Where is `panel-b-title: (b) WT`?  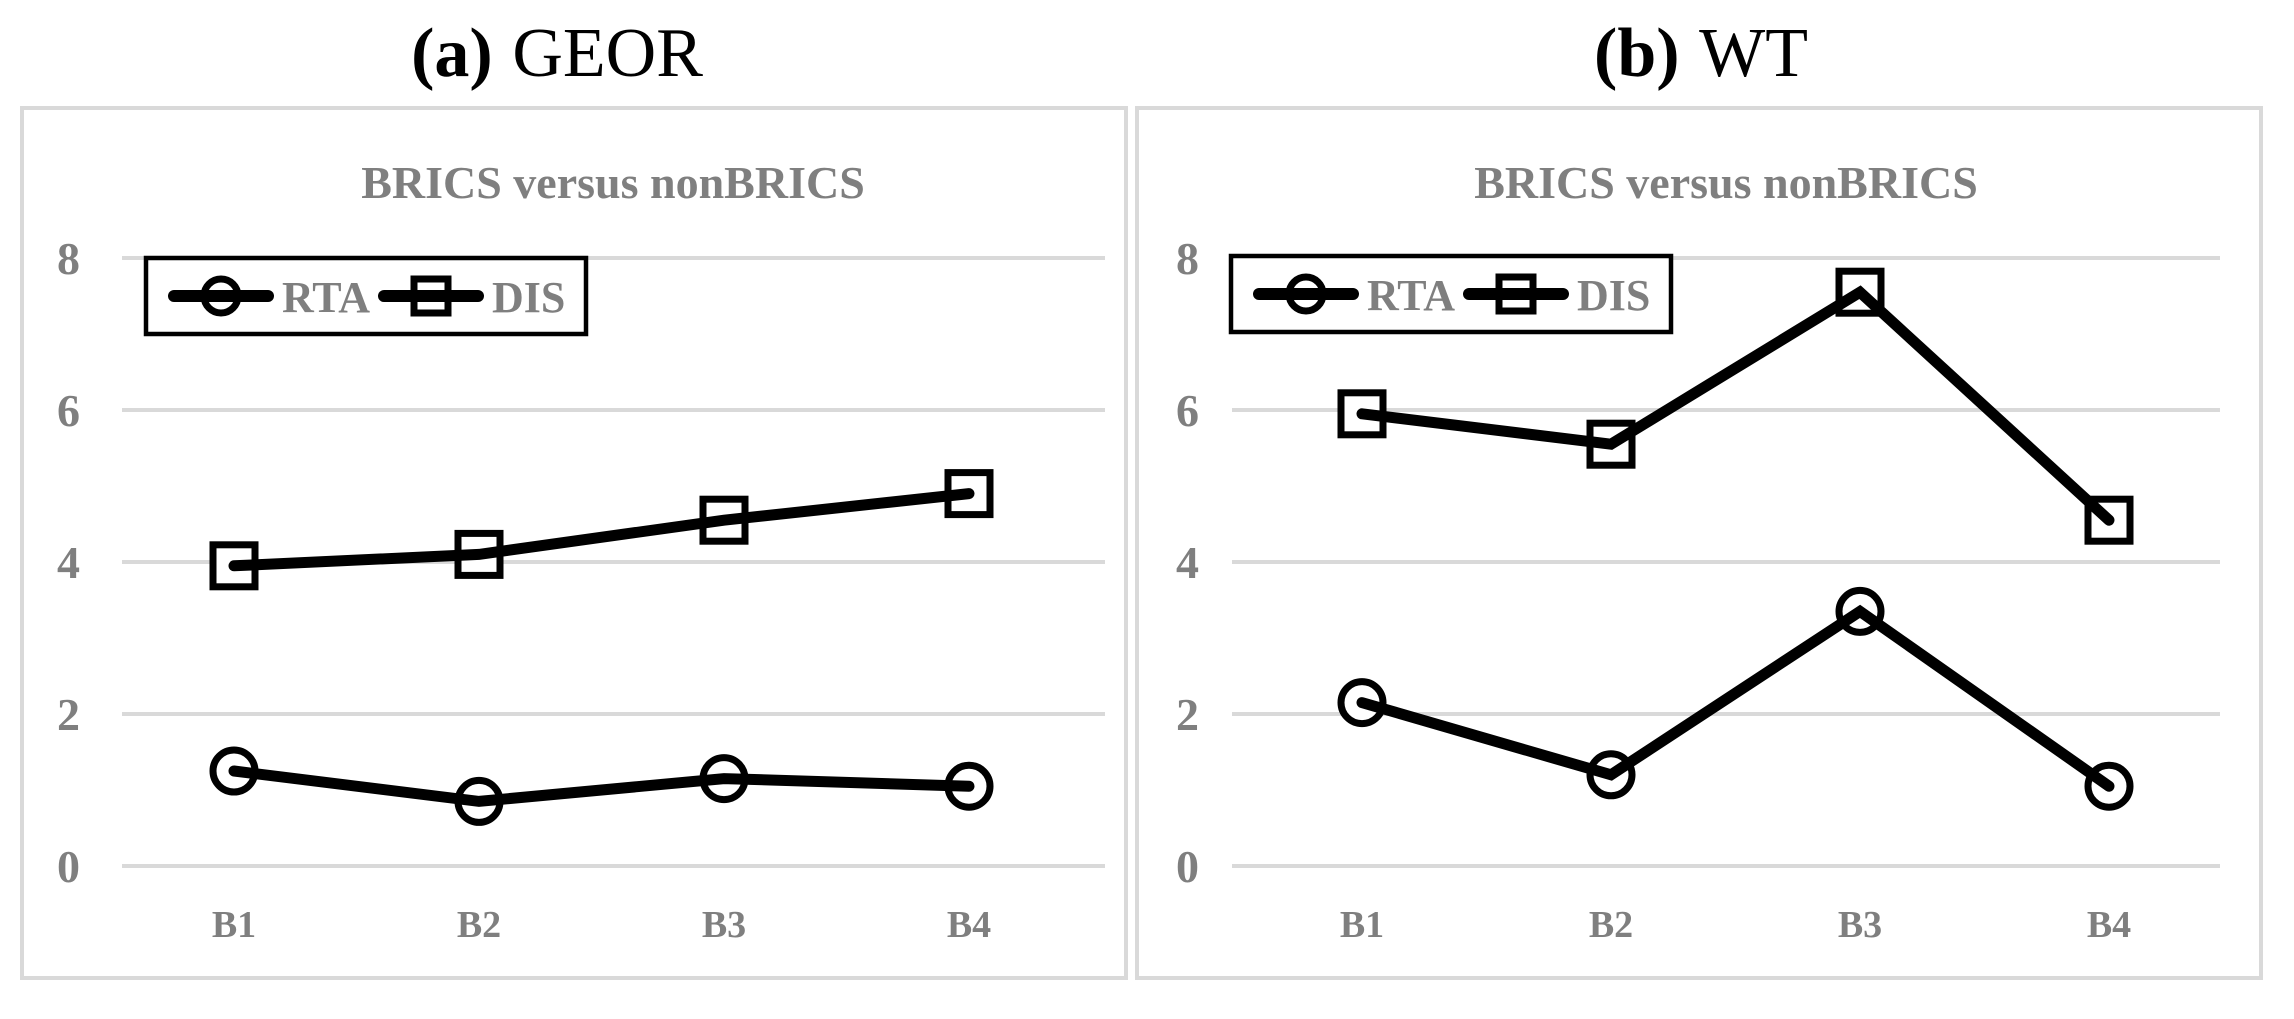
panel-b-title: (b) WT is located at coordinates (1701, 52).